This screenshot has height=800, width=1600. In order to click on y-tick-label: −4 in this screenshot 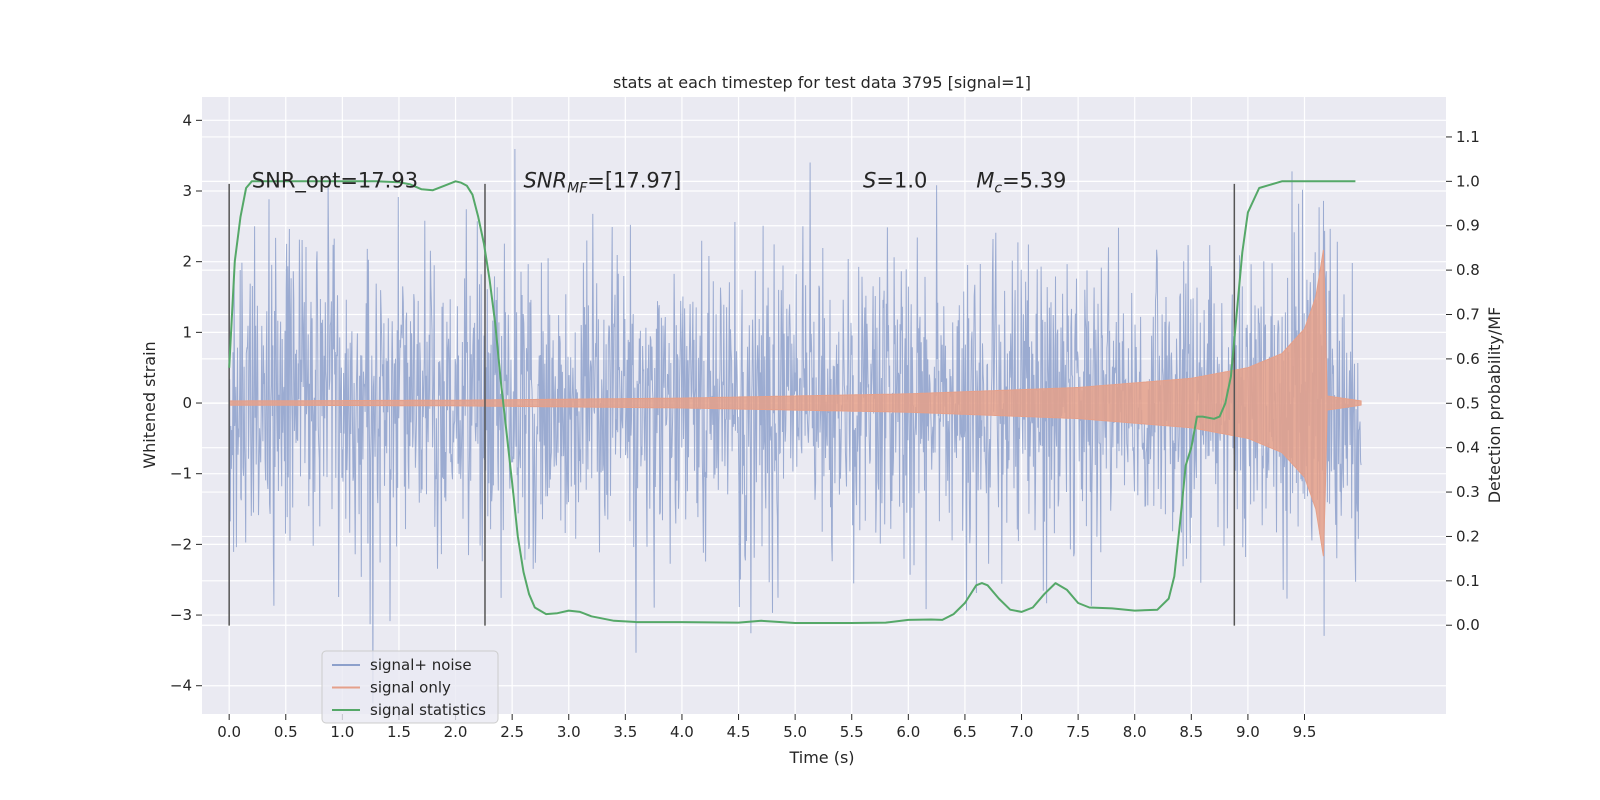, I will do `click(181, 686)`.